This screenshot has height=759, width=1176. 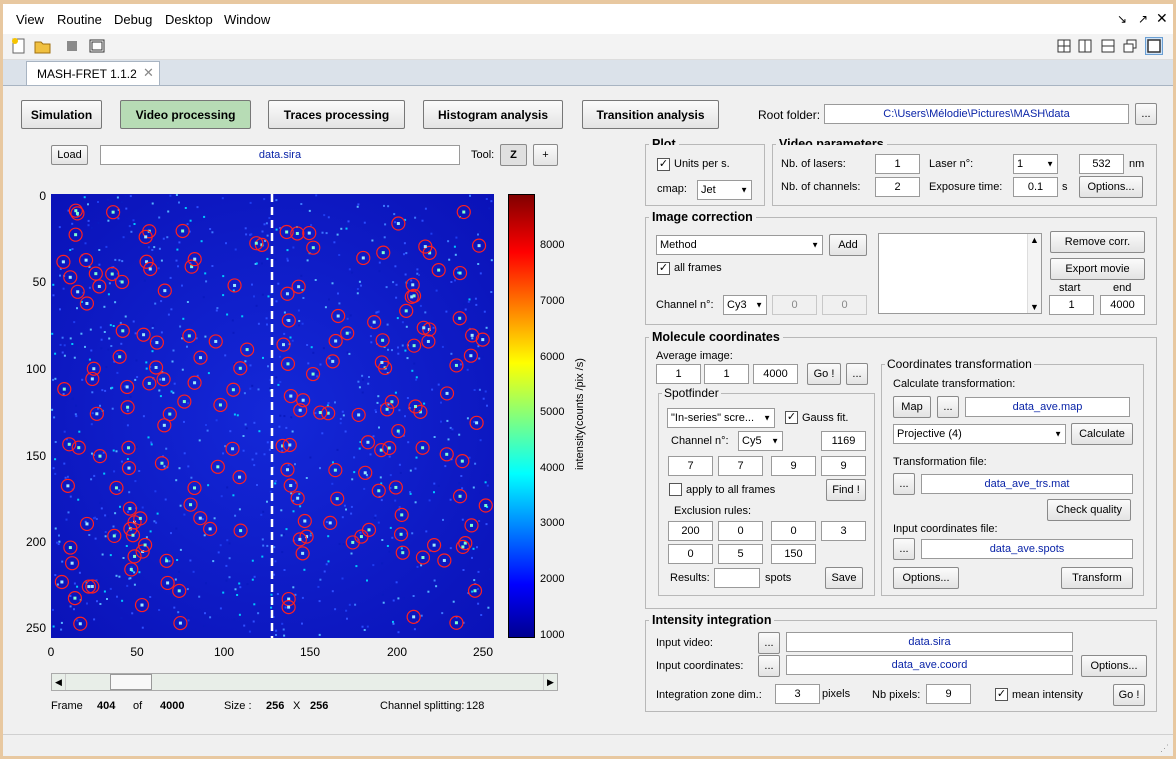 What do you see at coordinates (793, 531) in the screenshot?
I see `exclusion-3: 0` at bounding box center [793, 531].